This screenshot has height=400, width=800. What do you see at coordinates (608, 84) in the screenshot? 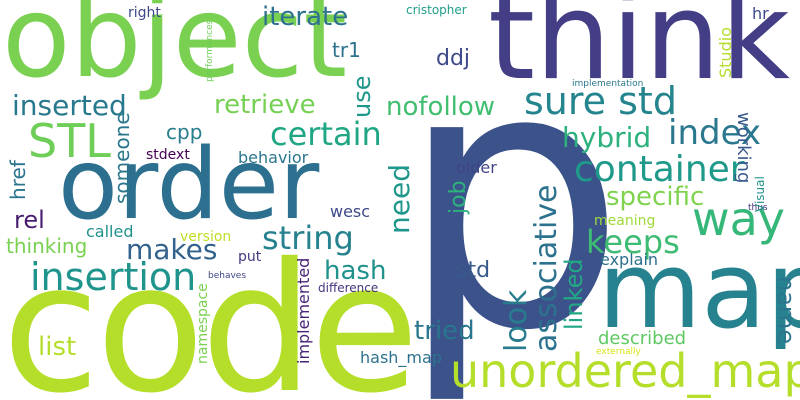
I see `word-implementation: implementation` at bounding box center [608, 84].